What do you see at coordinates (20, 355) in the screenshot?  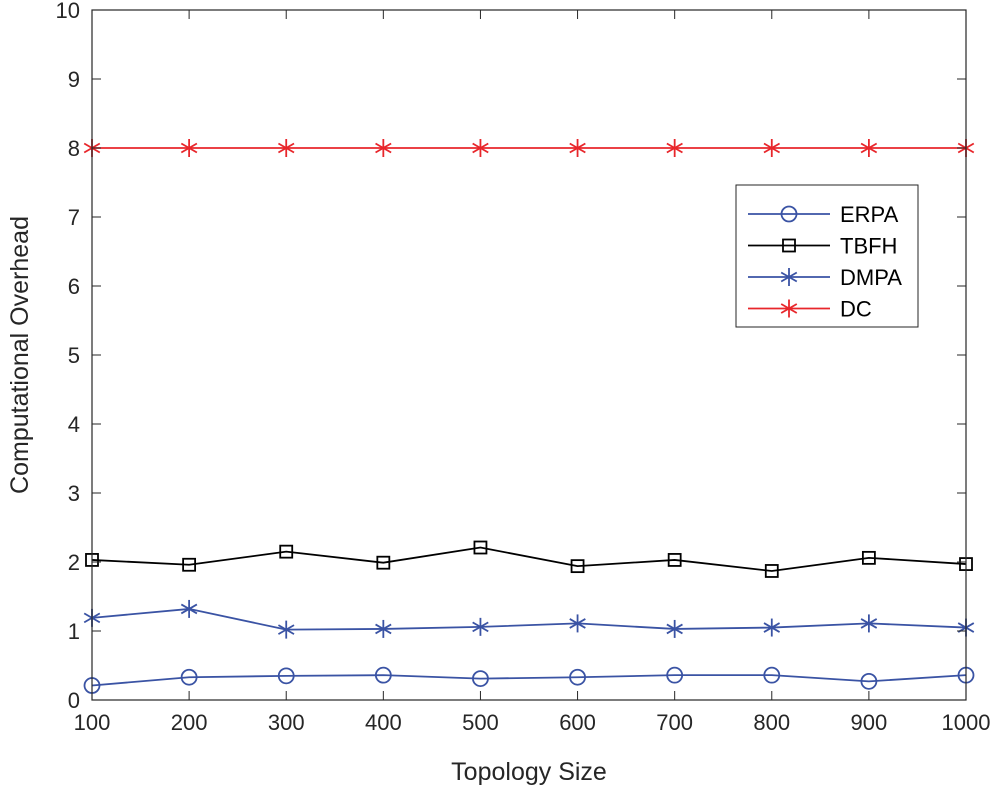 I see `y-axis-label: Computational Overhead` at bounding box center [20, 355].